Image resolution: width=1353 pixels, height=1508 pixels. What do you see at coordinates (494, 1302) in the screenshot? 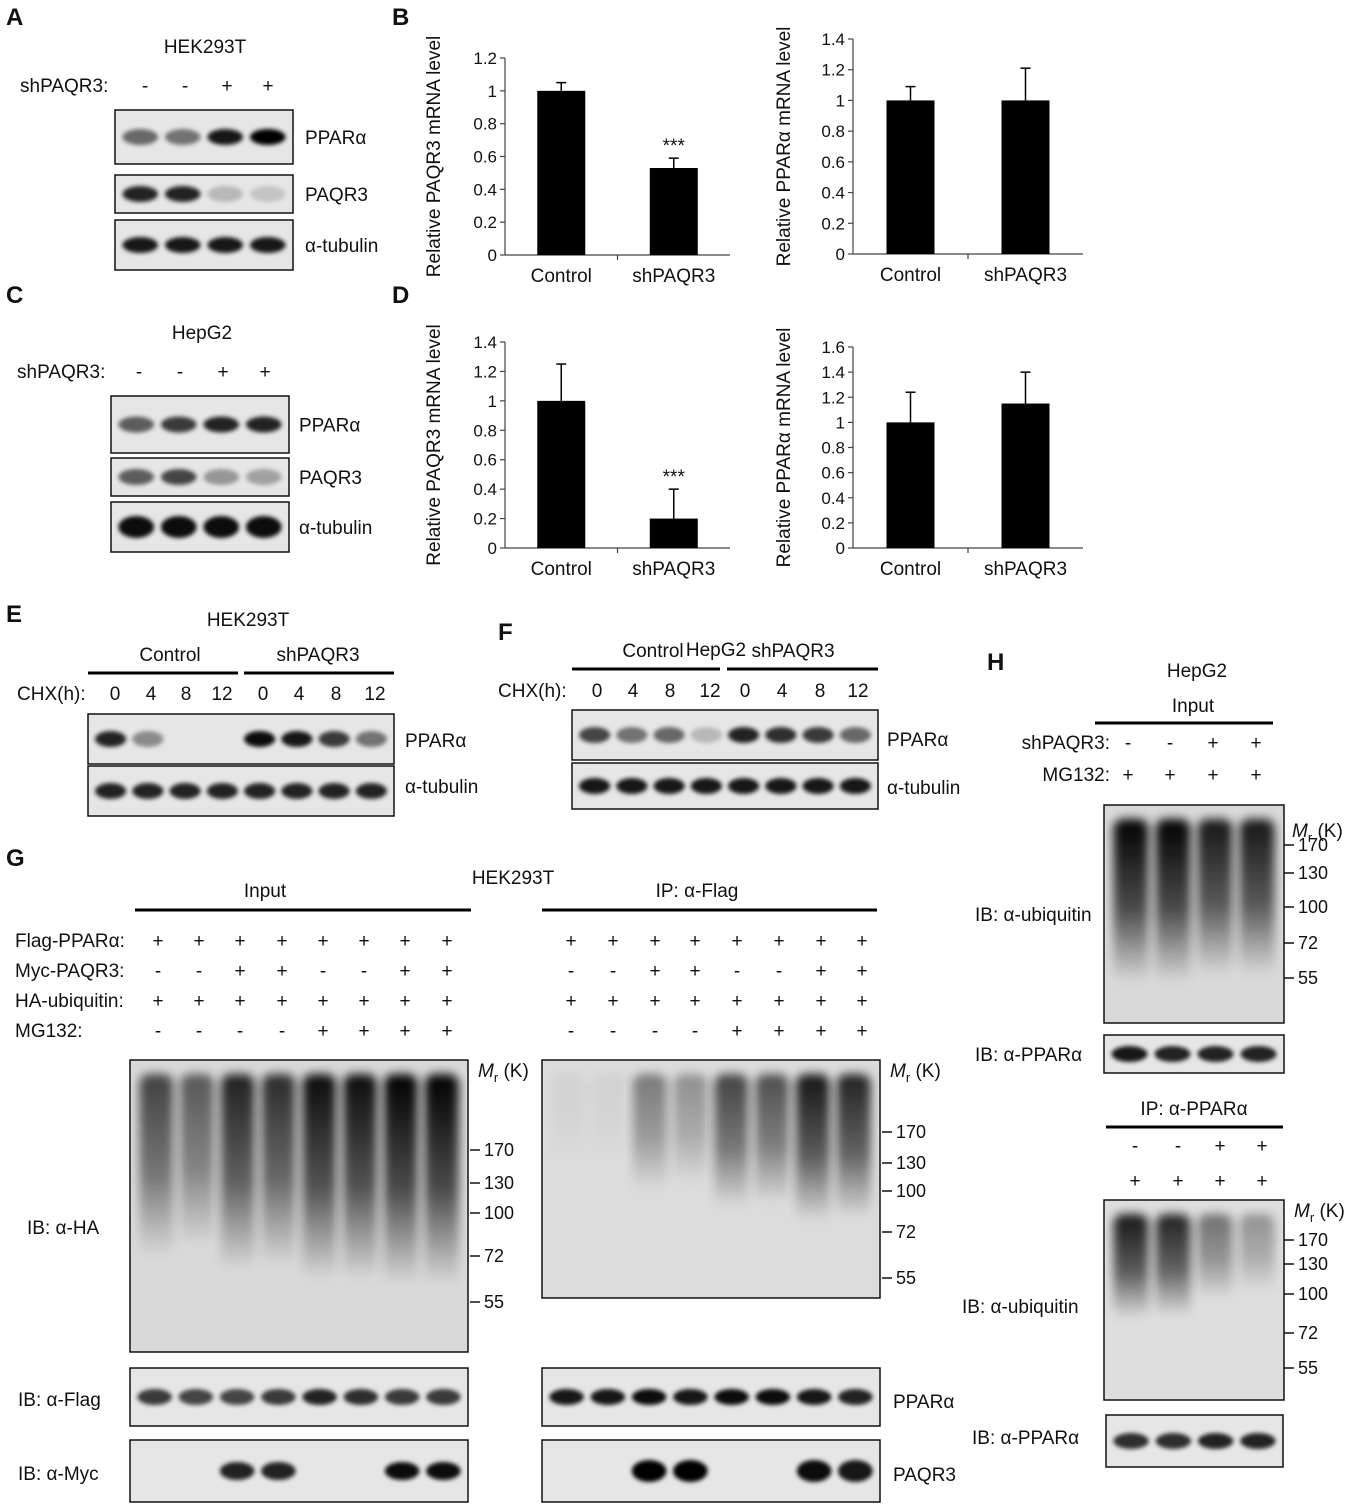
I see `panel-g-marker-input-label: 55` at bounding box center [494, 1302].